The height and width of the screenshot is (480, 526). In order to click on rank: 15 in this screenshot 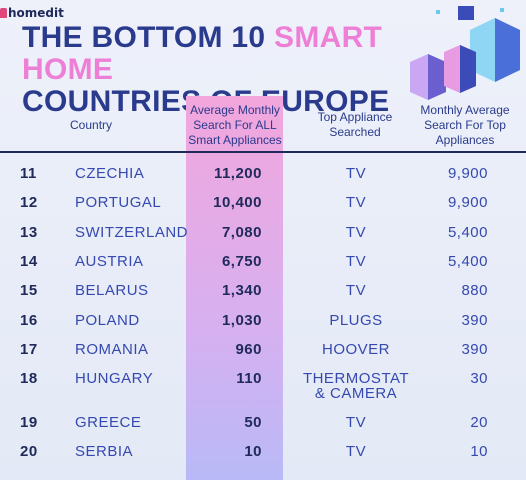, I will do `click(29, 290)`.